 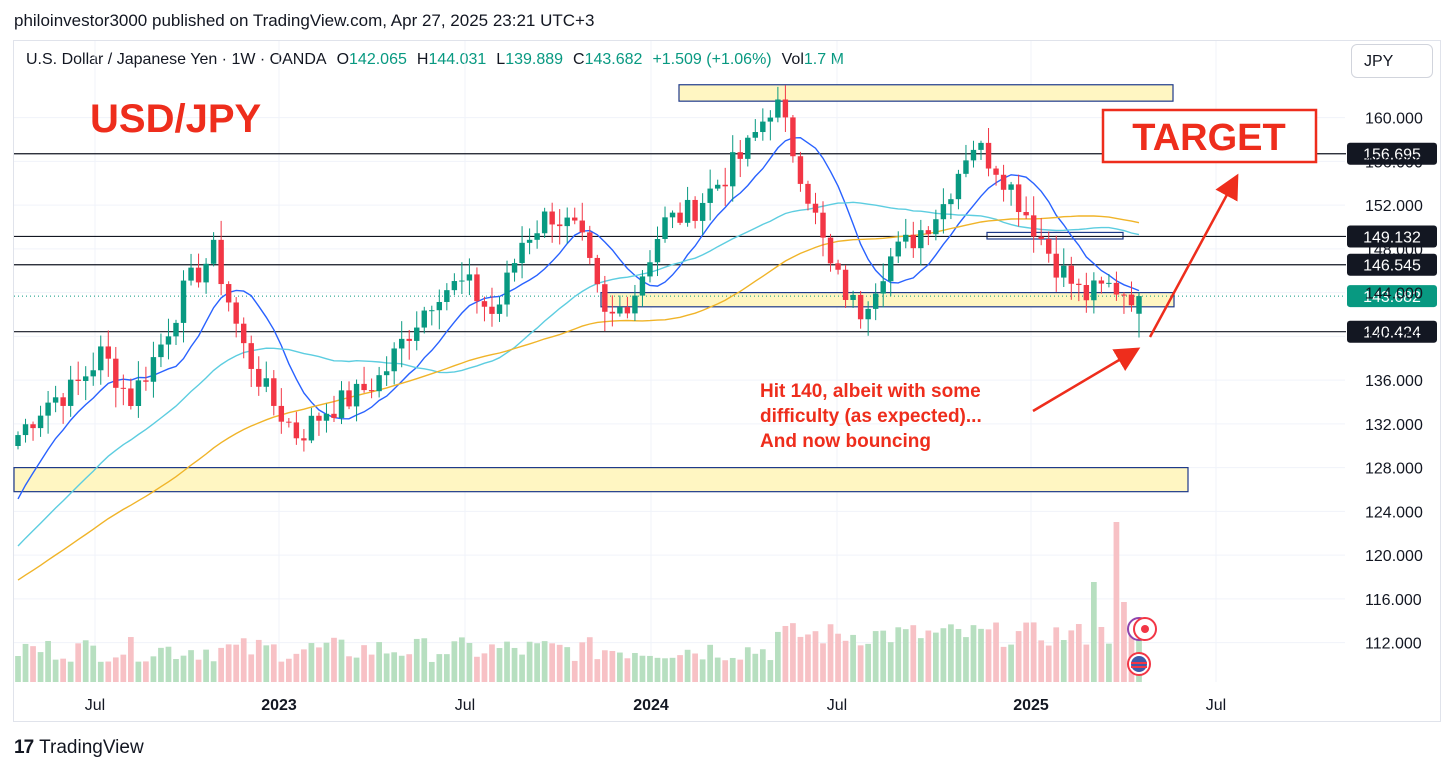 What do you see at coordinates (1392, 296) in the screenshot?
I see `current-price-label-box` at bounding box center [1392, 296].